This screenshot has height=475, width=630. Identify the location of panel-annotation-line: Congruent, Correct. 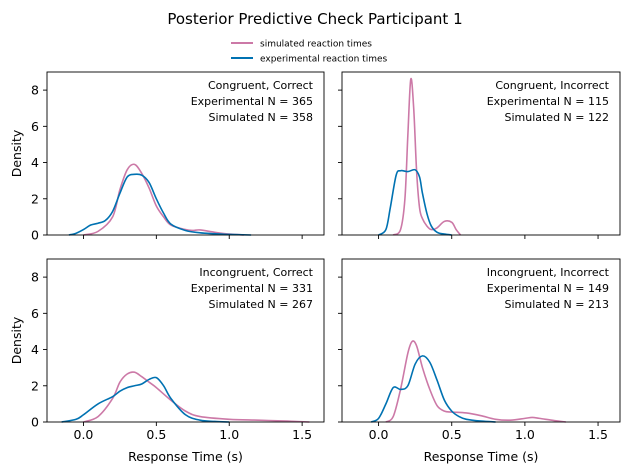
(261, 85).